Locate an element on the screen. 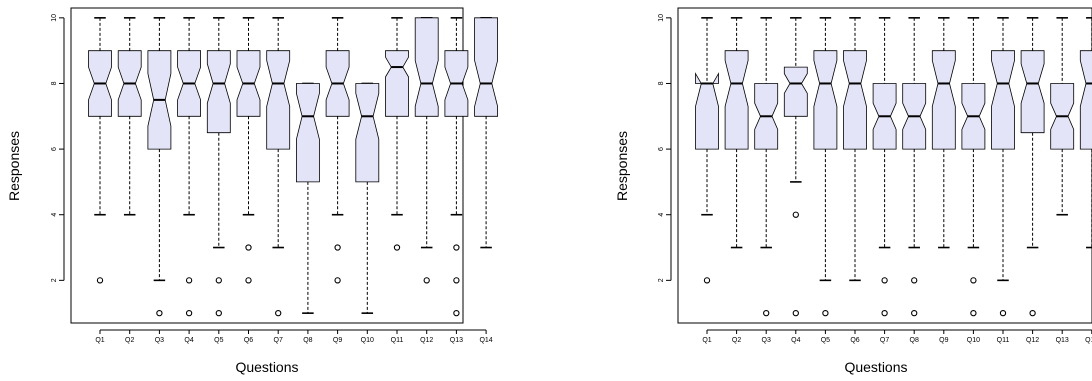 The image size is (1092, 381). right-y-axis-label: Responses is located at coordinates (622, 166).